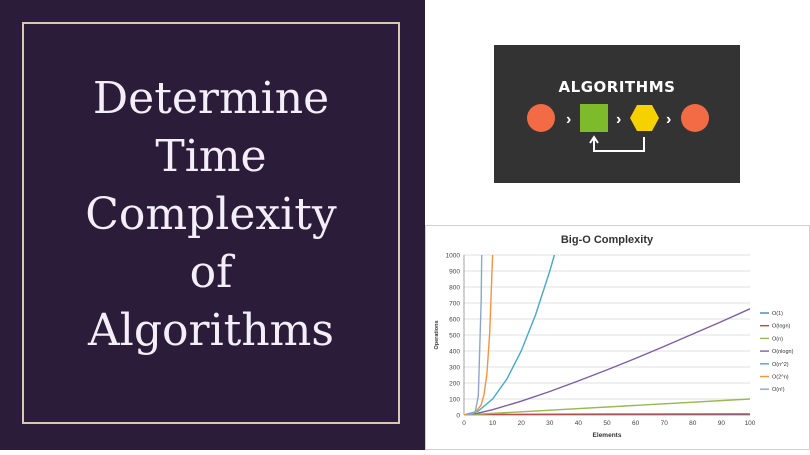  What do you see at coordinates (695, 118) in the screenshot?
I see `end-circle-icon` at bounding box center [695, 118].